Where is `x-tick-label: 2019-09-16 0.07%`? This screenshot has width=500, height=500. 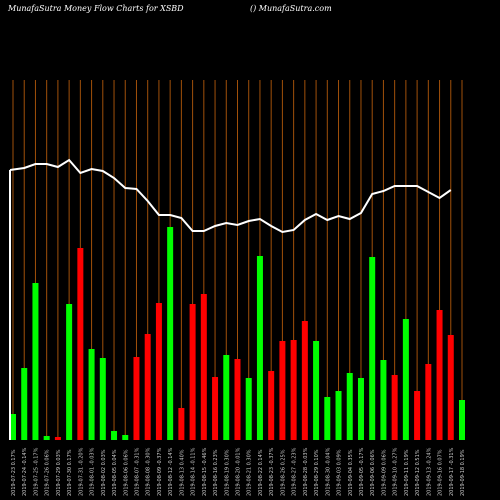 x-tick-label: 2019-09-16 0.07% is located at coordinates (441, 472).